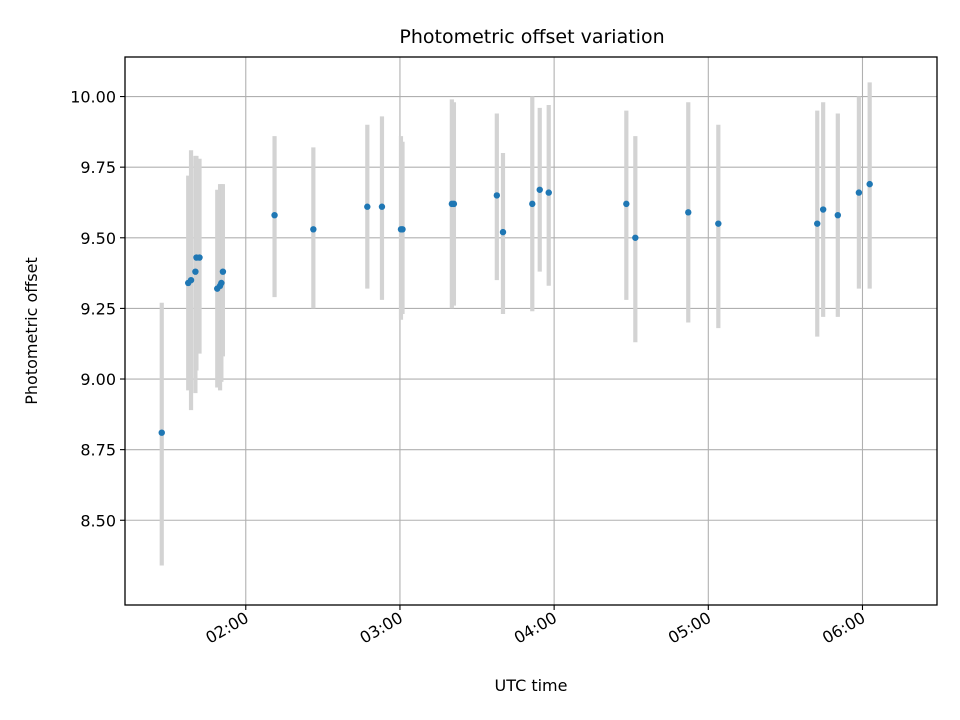 This screenshot has width=960, height=720. What do you see at coordinates (531, 37) in the screenshot?
I see `chart-title: Photometric offset variation` at bounding box center [531, 37].